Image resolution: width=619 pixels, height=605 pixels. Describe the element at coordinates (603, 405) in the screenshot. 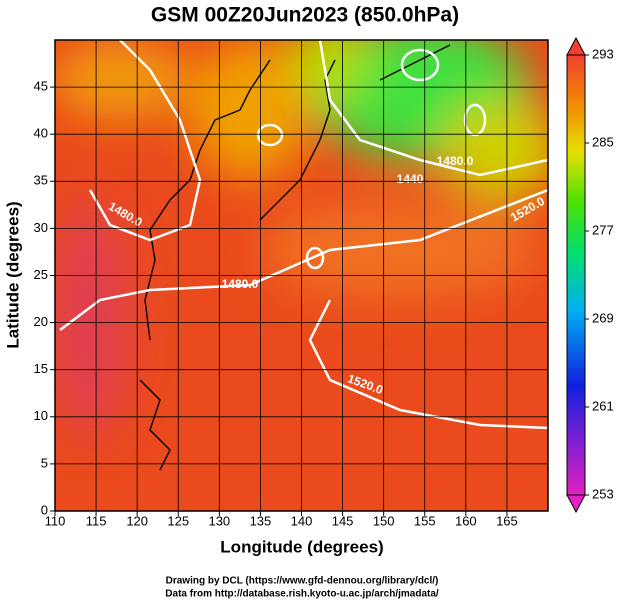

I see `colorbar-tick-label: 261` at that location.